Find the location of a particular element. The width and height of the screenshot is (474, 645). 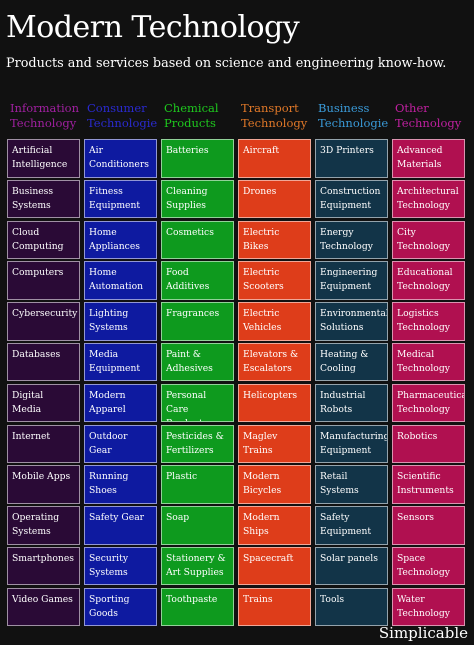

technology-cell: Air Conditioners is located at coordinates (120, 158).